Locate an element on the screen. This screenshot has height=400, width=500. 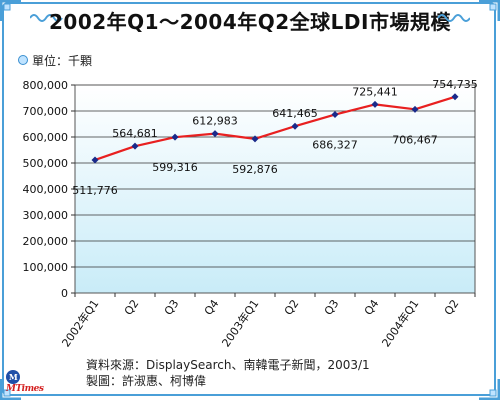
data-label: 706,467 is located at coordinates (415, 139).